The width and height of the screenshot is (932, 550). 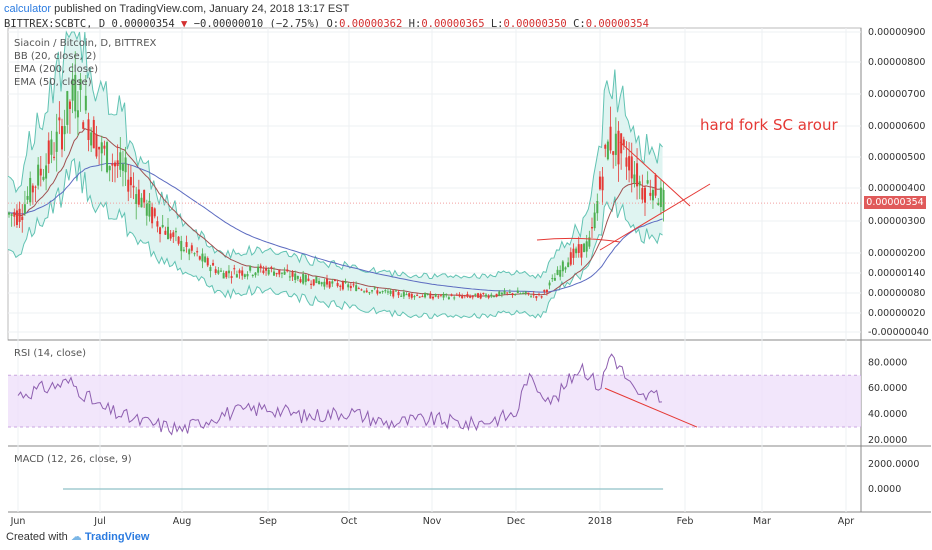 What do you see at coordinates (434, 401) in the screenshot?
I see `rsi-band` at bounding box center [434, 401].